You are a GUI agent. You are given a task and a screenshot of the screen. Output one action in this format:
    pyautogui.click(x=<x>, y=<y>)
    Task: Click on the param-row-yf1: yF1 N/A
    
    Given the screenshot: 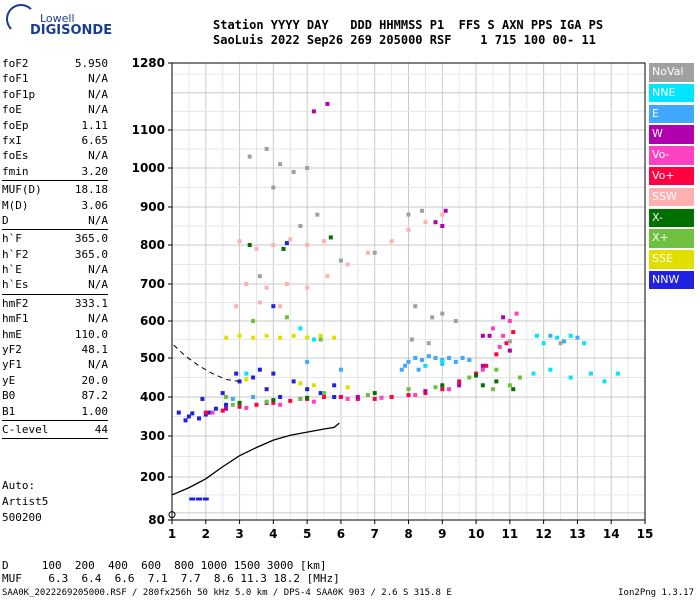 What is the action you would take?
    pyautogui.click(x=55, y=364)
    